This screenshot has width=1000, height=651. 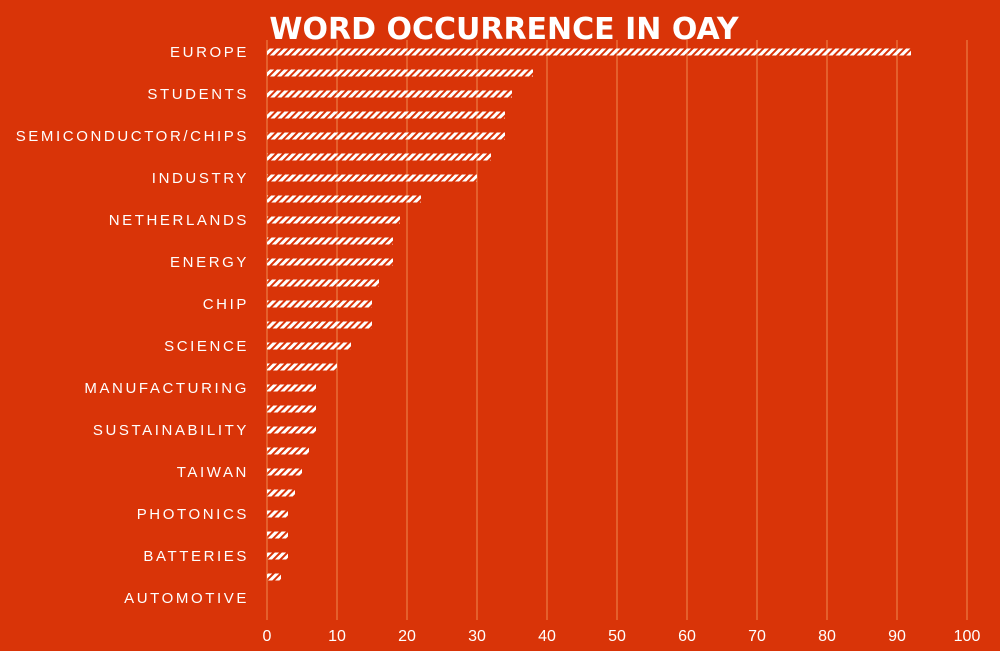 What do you see at coordinates (477, 636) in the screenshot?
I see `x-tick-label: 30` at bounding box center [477, 636].